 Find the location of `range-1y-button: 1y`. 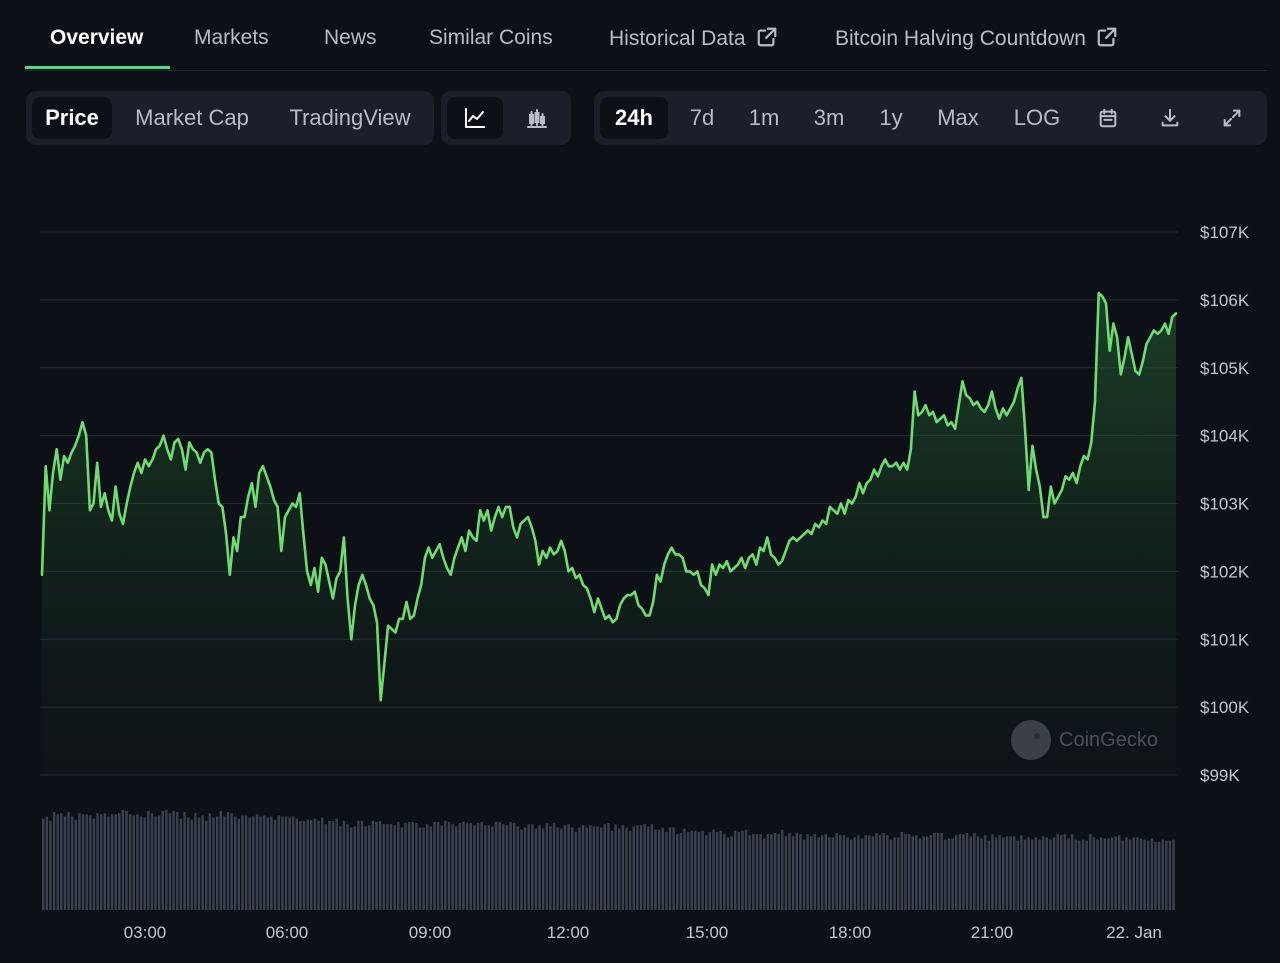

range-1y-button: 1y is located at coordinates (891, 117).